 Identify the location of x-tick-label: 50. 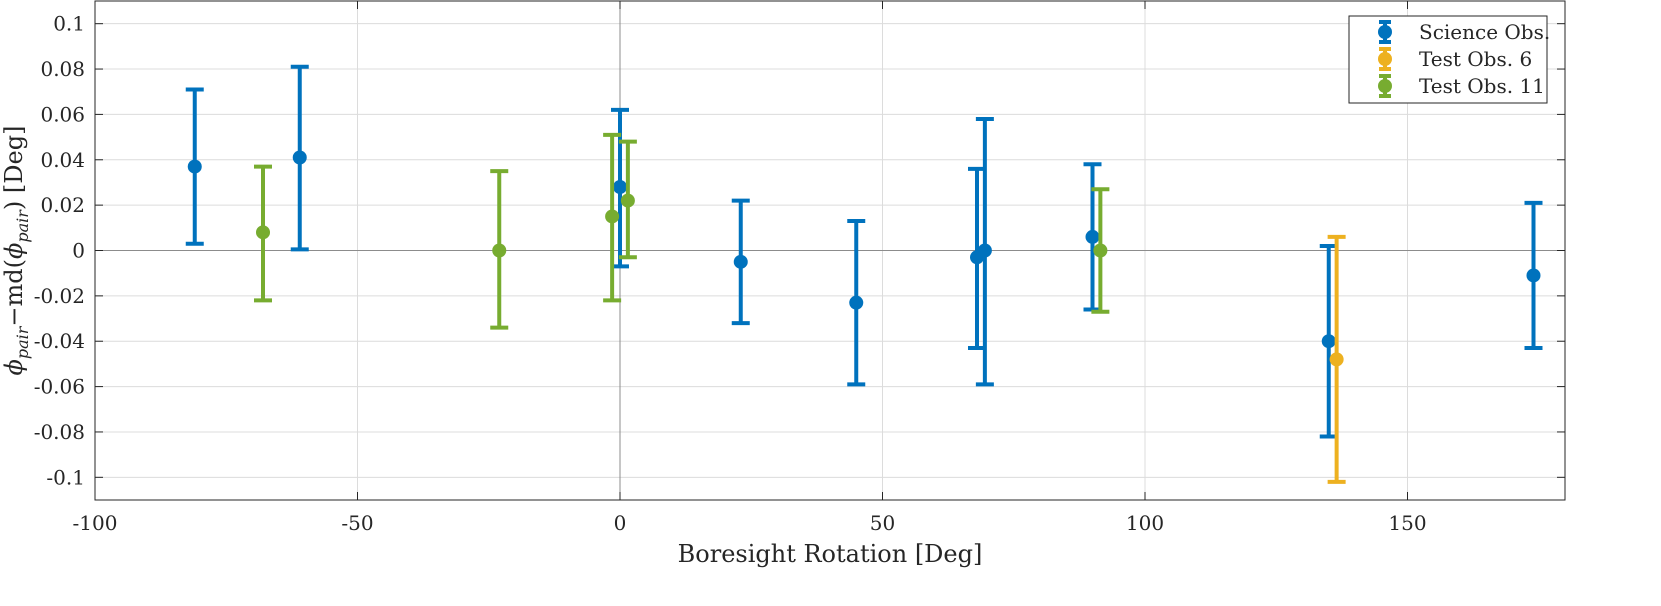
(882, 523).